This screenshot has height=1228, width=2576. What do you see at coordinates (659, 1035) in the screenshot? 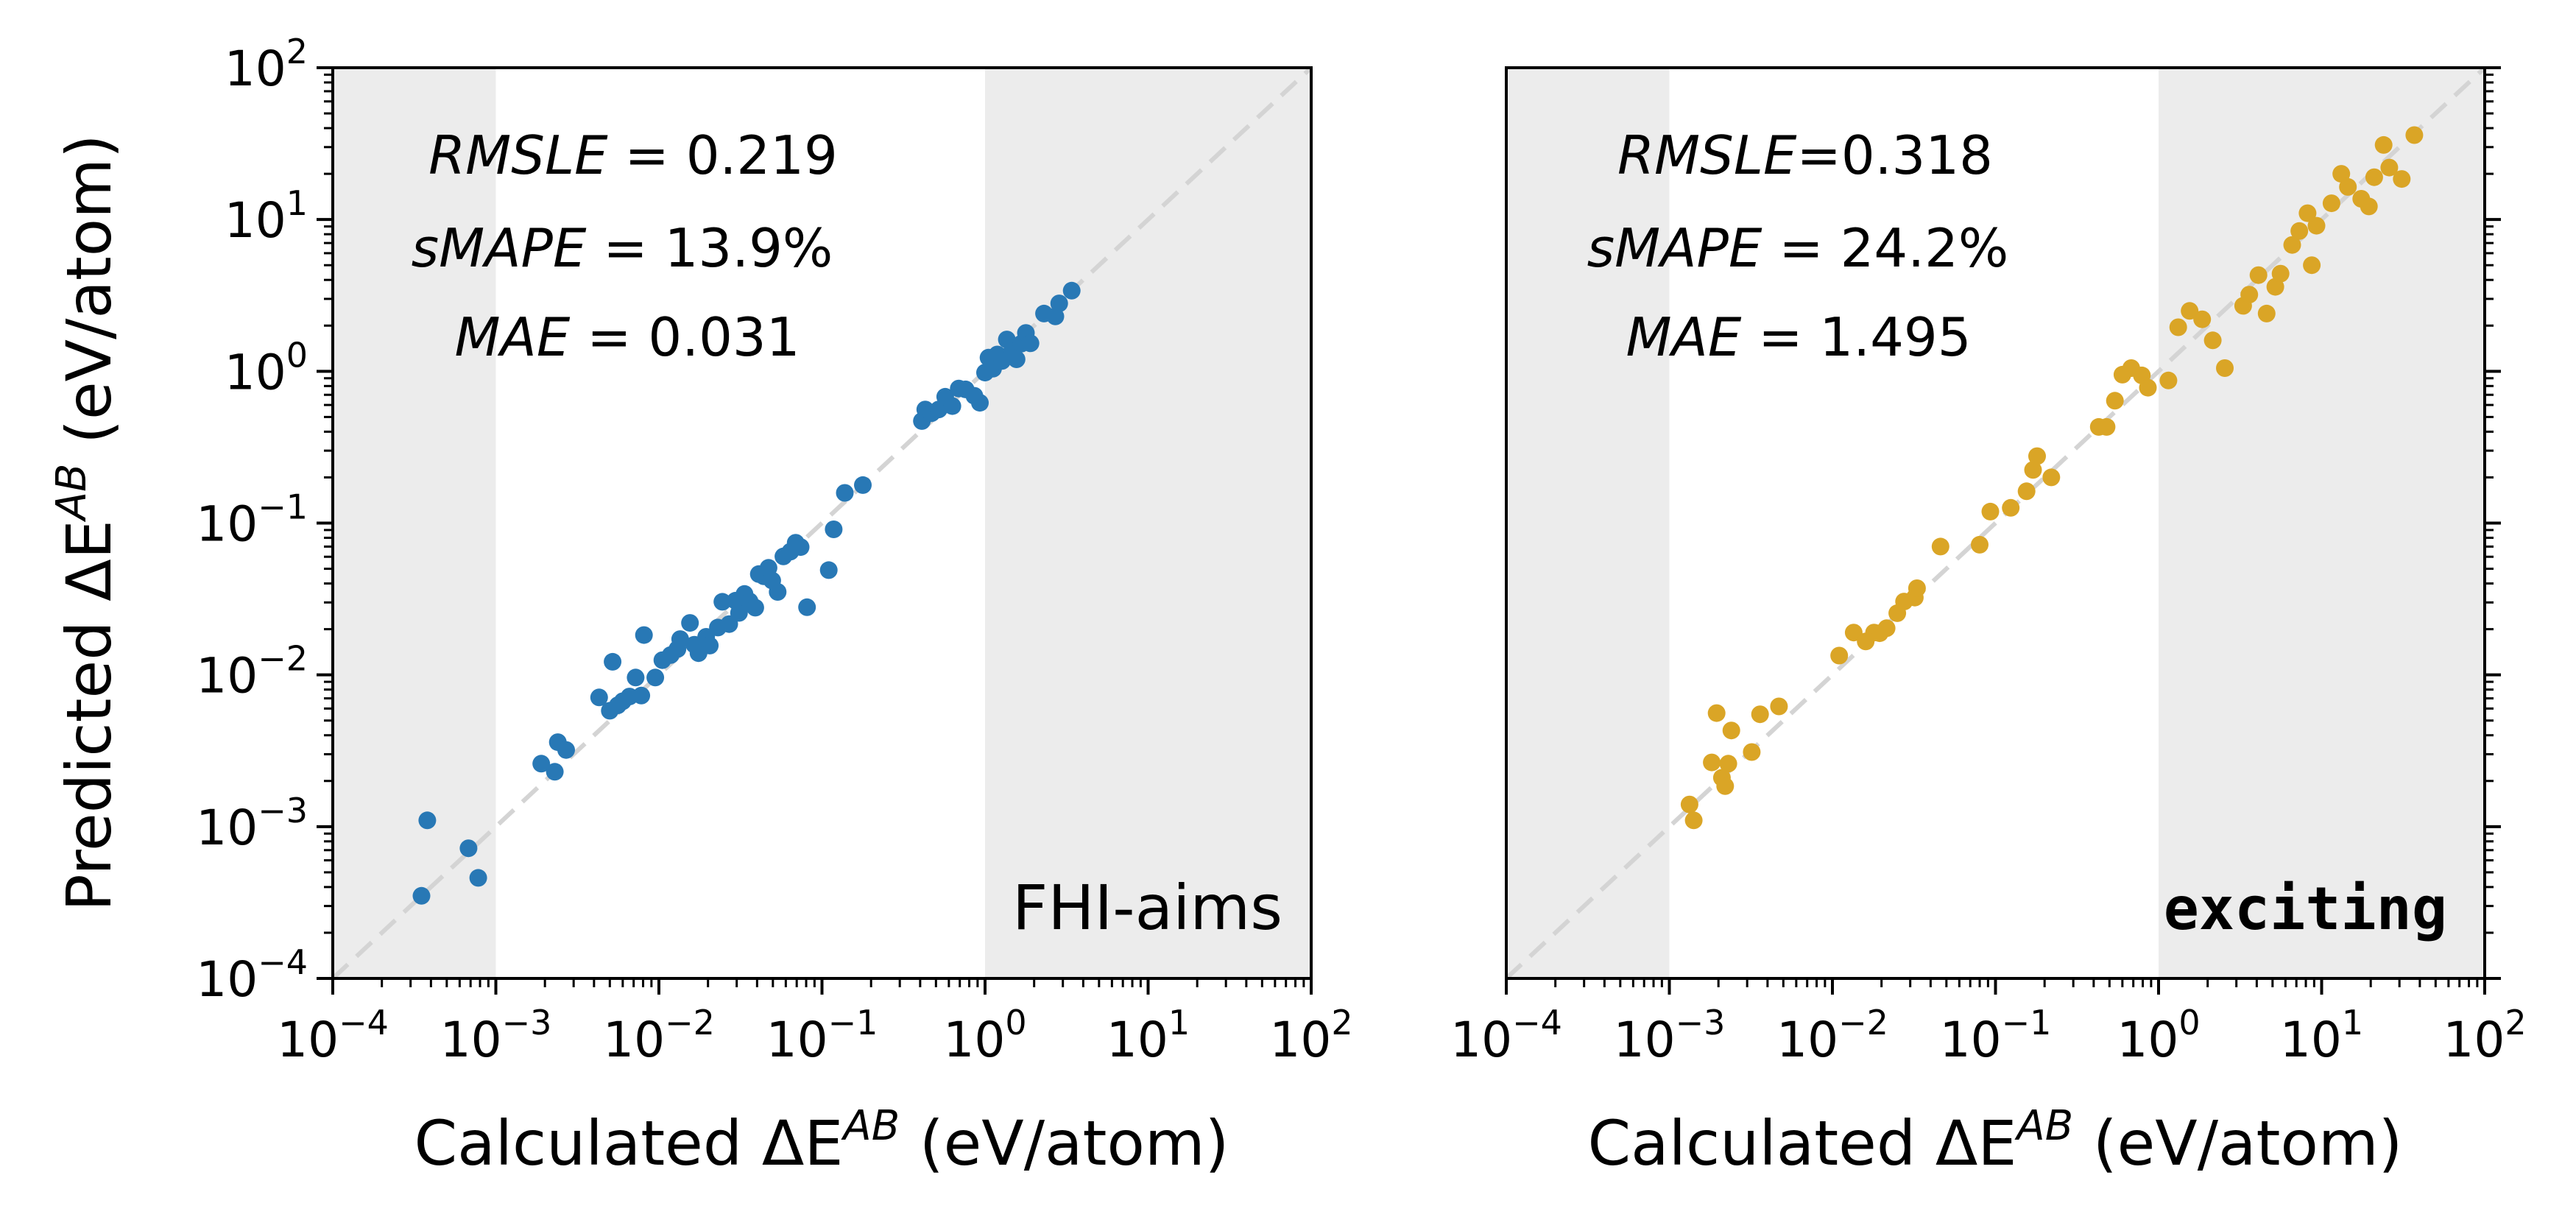
I see `x-tick-label: 10⁻²` at bounding box center [659, 1035].